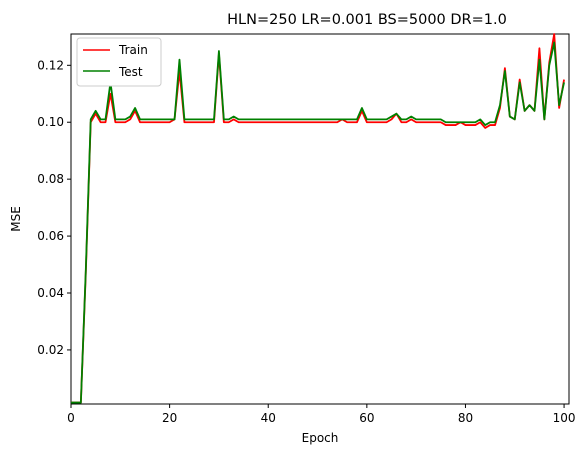 This screenshot has height=455, width=584. What do you see at coordinates (54, 207) in the screenshot?
I see `y-axis-ticks: 0.02 0.04 0.06 0.08 0.10 0.12` at bounding box center [54, 207].